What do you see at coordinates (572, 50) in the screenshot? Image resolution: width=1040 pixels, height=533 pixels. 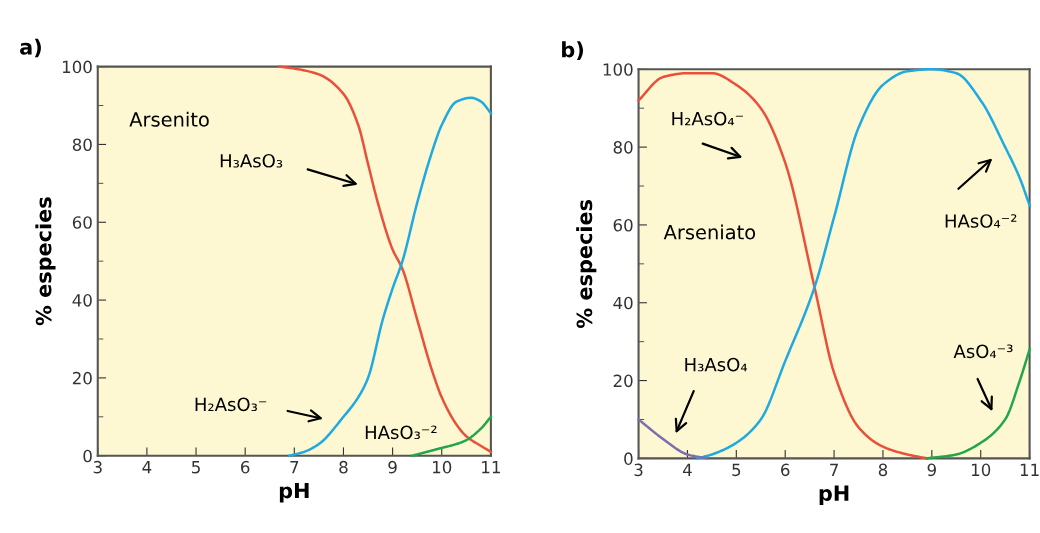 I see `chart-title: b)` at bounding box center [572, 50].